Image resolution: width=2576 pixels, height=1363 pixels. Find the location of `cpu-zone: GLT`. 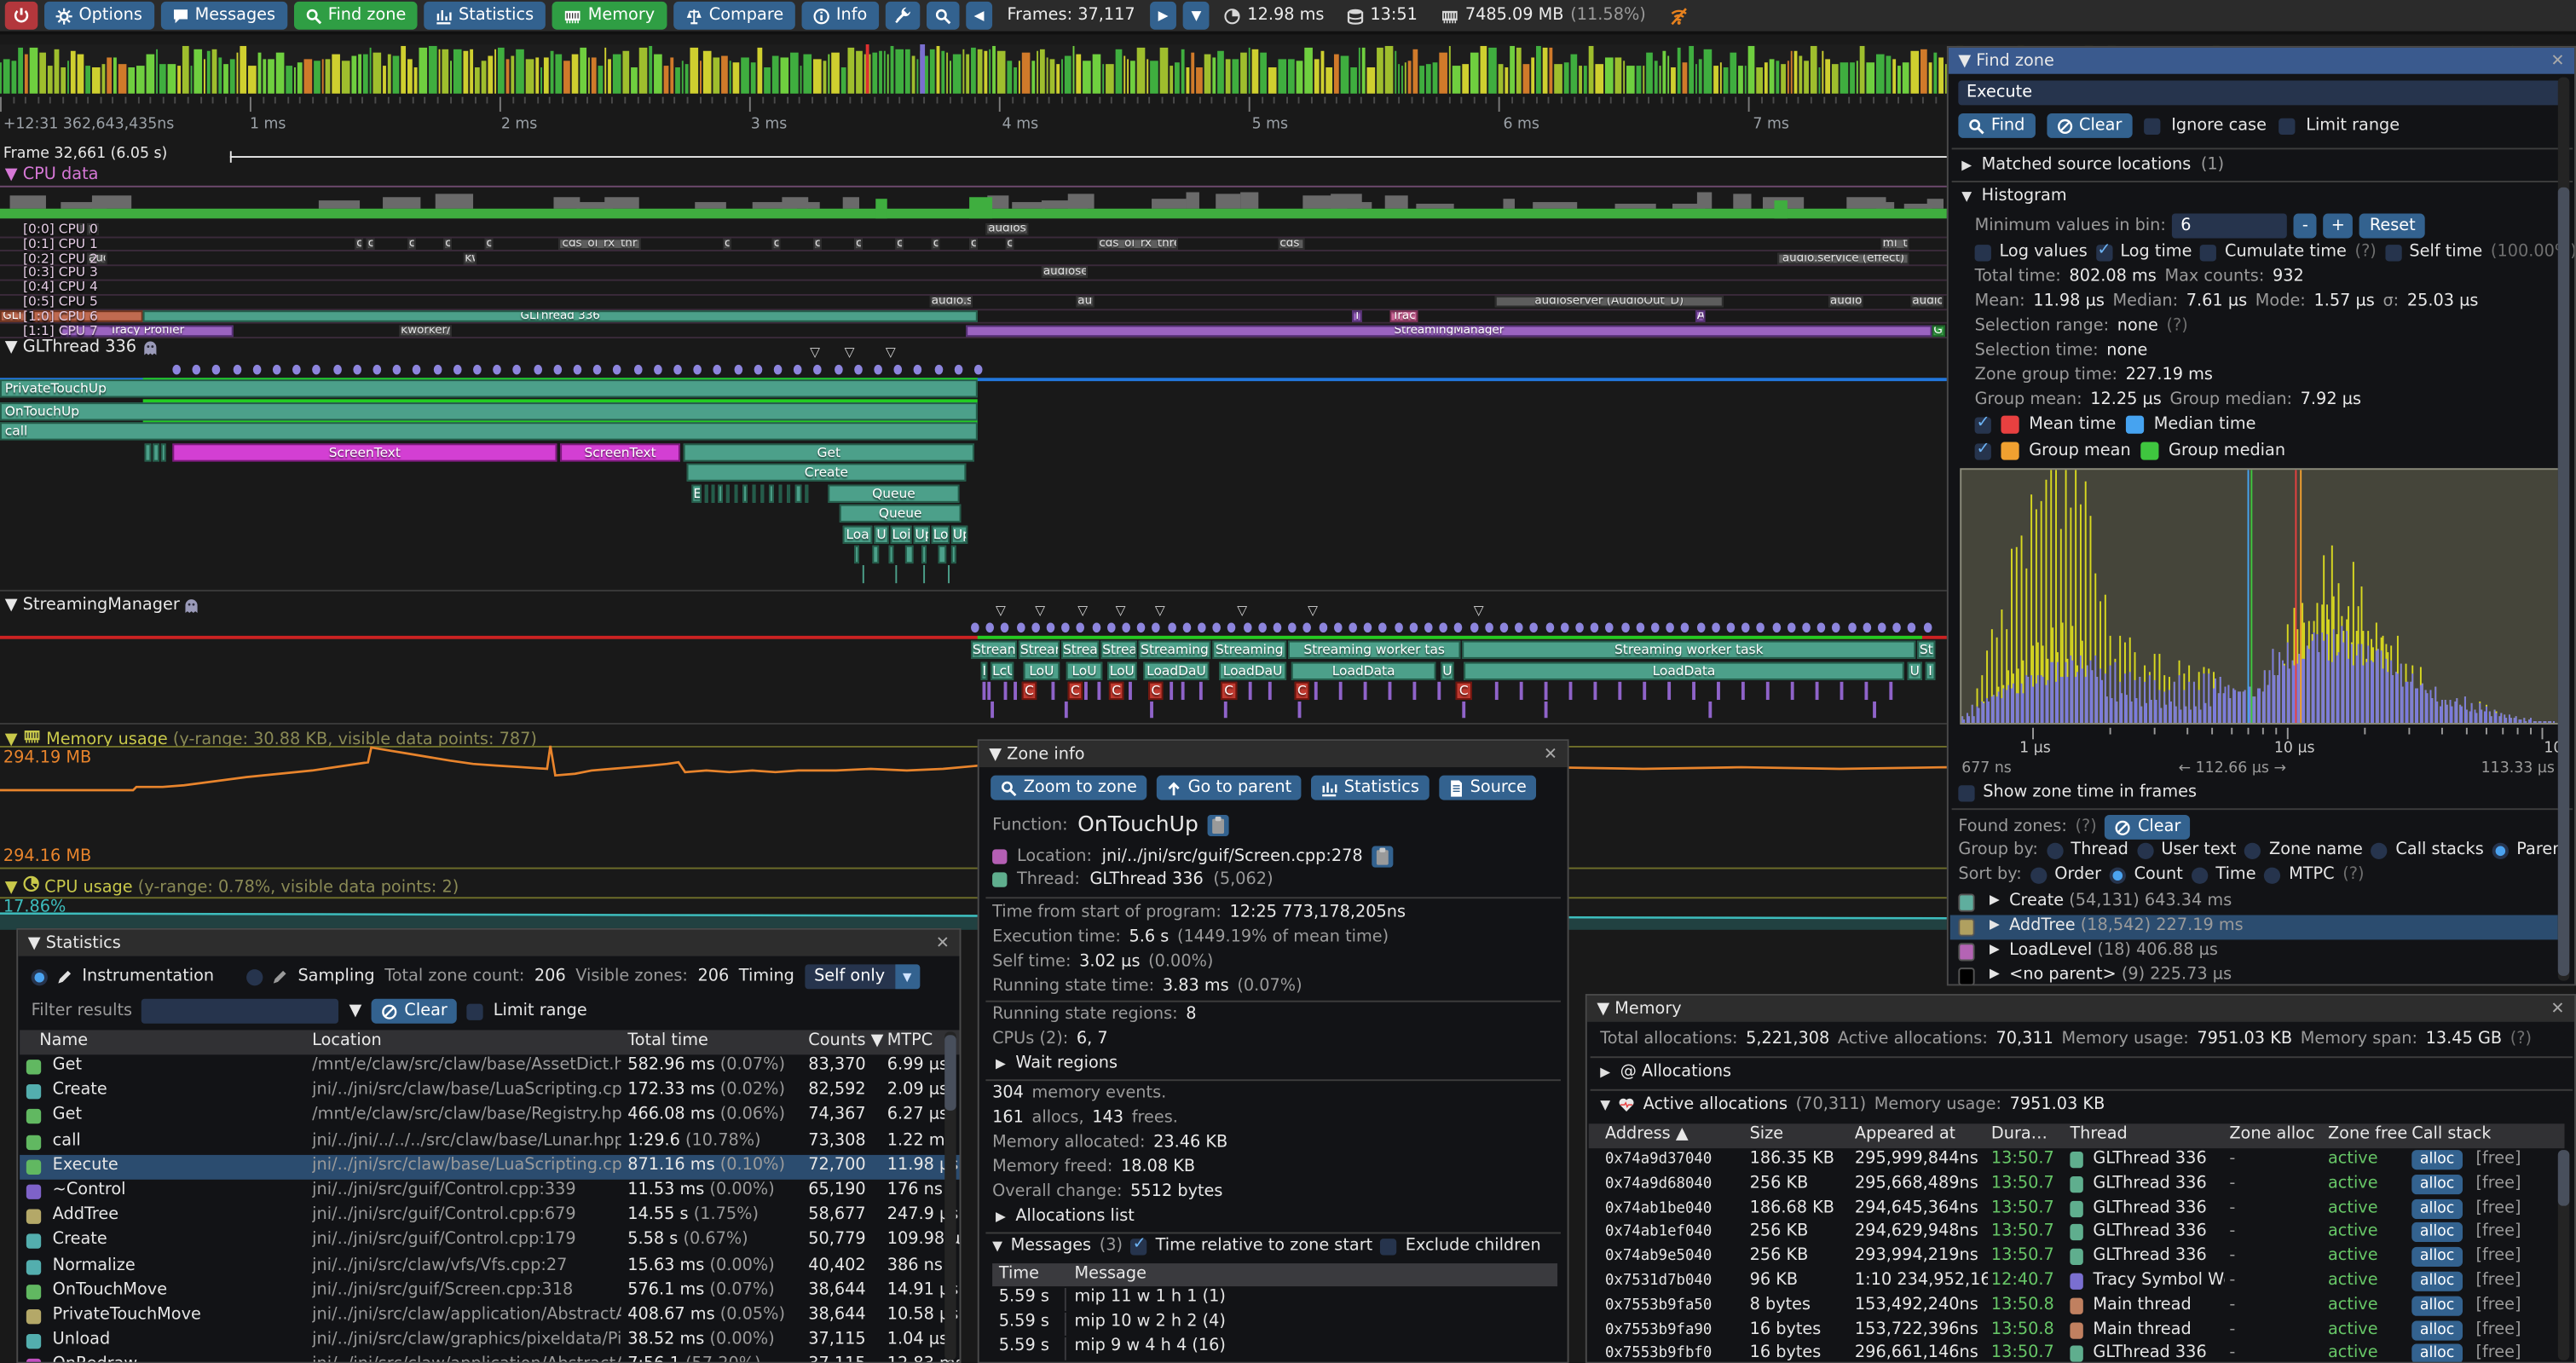

cpu-zone: GLT is located at coordinates (13, 315).